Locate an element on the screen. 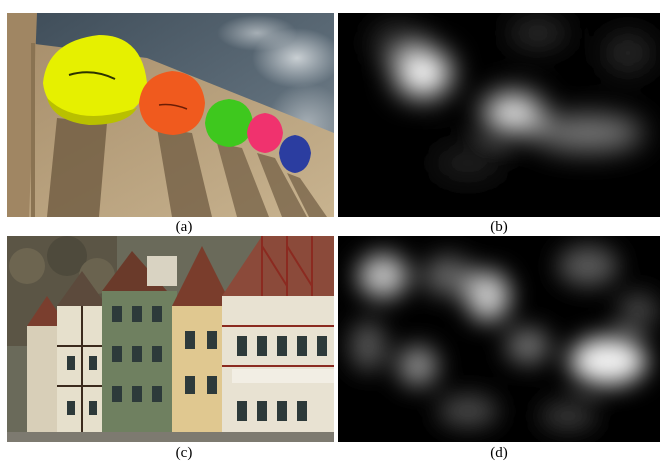 The image size is (663, 467). caption-d: (d) is located at coordinates (499, 453).